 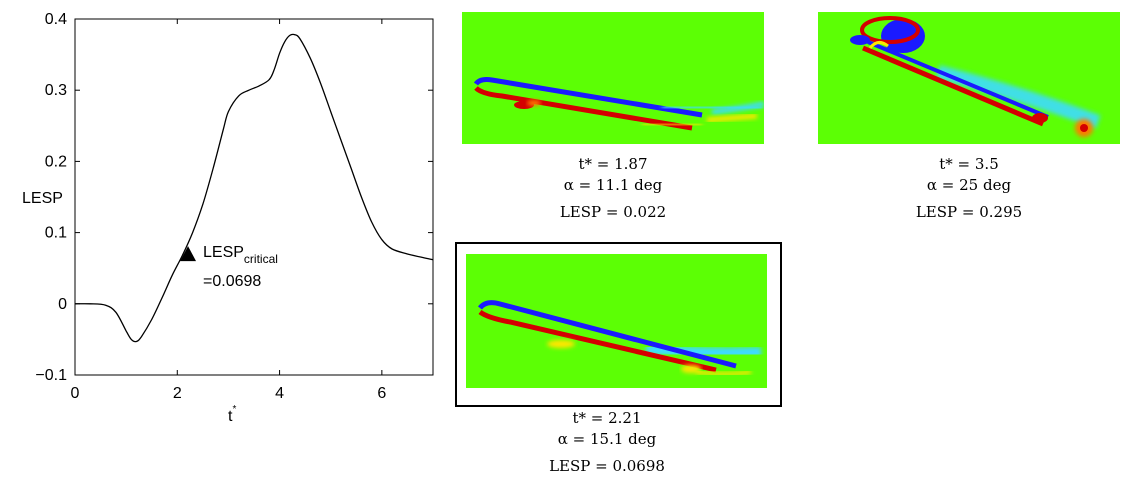 I want to click on annotation-lesp-critical: LESPcritical, so click(x=240, y=255).